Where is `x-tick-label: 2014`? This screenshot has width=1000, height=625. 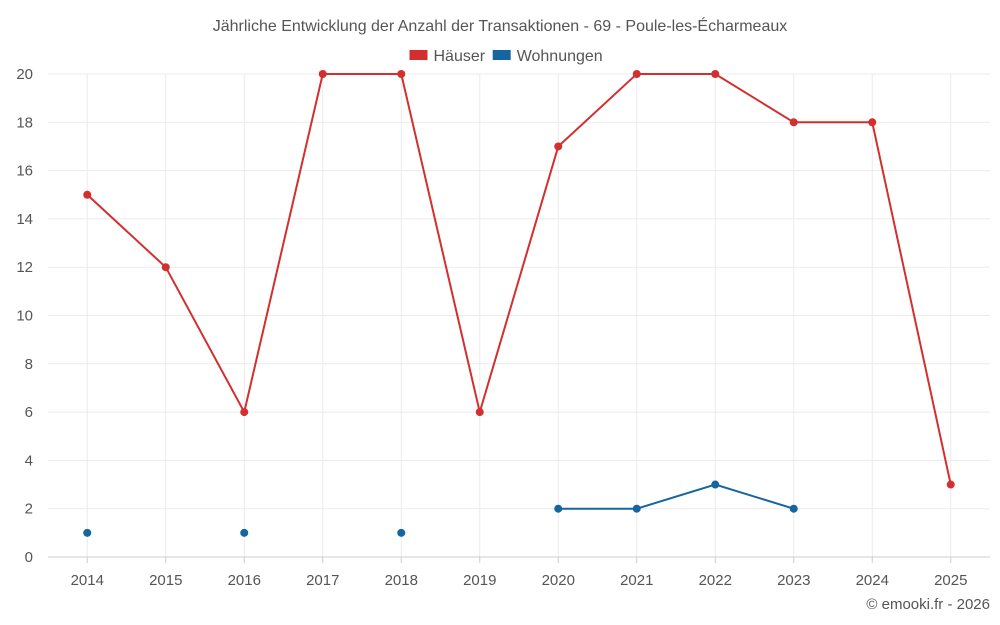
x-tick-label: 2014 is located at coordinates (87, 580).